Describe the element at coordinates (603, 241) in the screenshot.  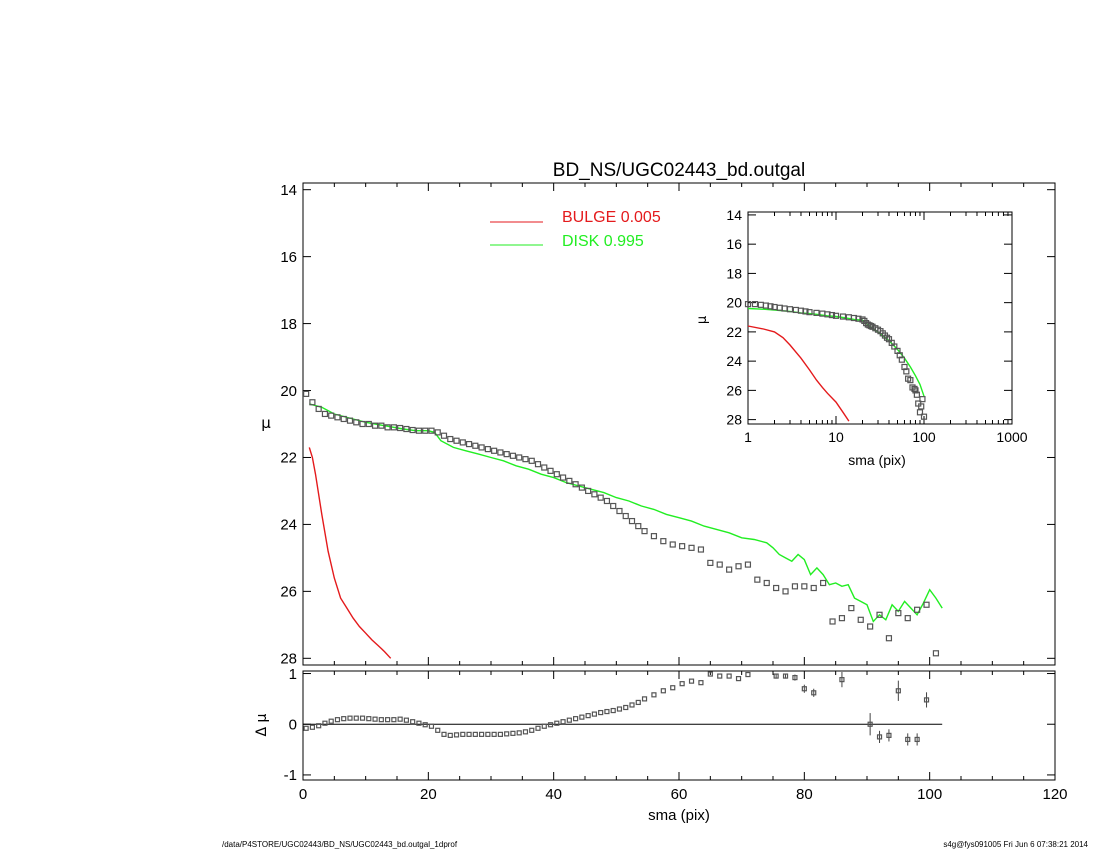
I see `legend-disk-label: DISK 0.995` at that location.